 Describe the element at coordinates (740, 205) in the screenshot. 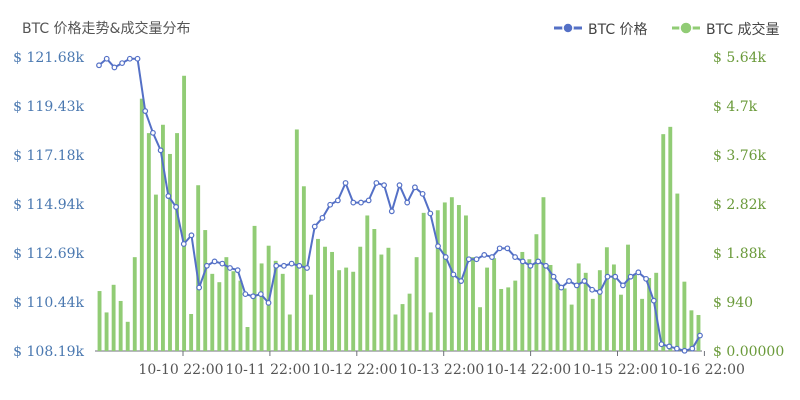

I see `y-right-tick-label: $ 2.82k` at that location.